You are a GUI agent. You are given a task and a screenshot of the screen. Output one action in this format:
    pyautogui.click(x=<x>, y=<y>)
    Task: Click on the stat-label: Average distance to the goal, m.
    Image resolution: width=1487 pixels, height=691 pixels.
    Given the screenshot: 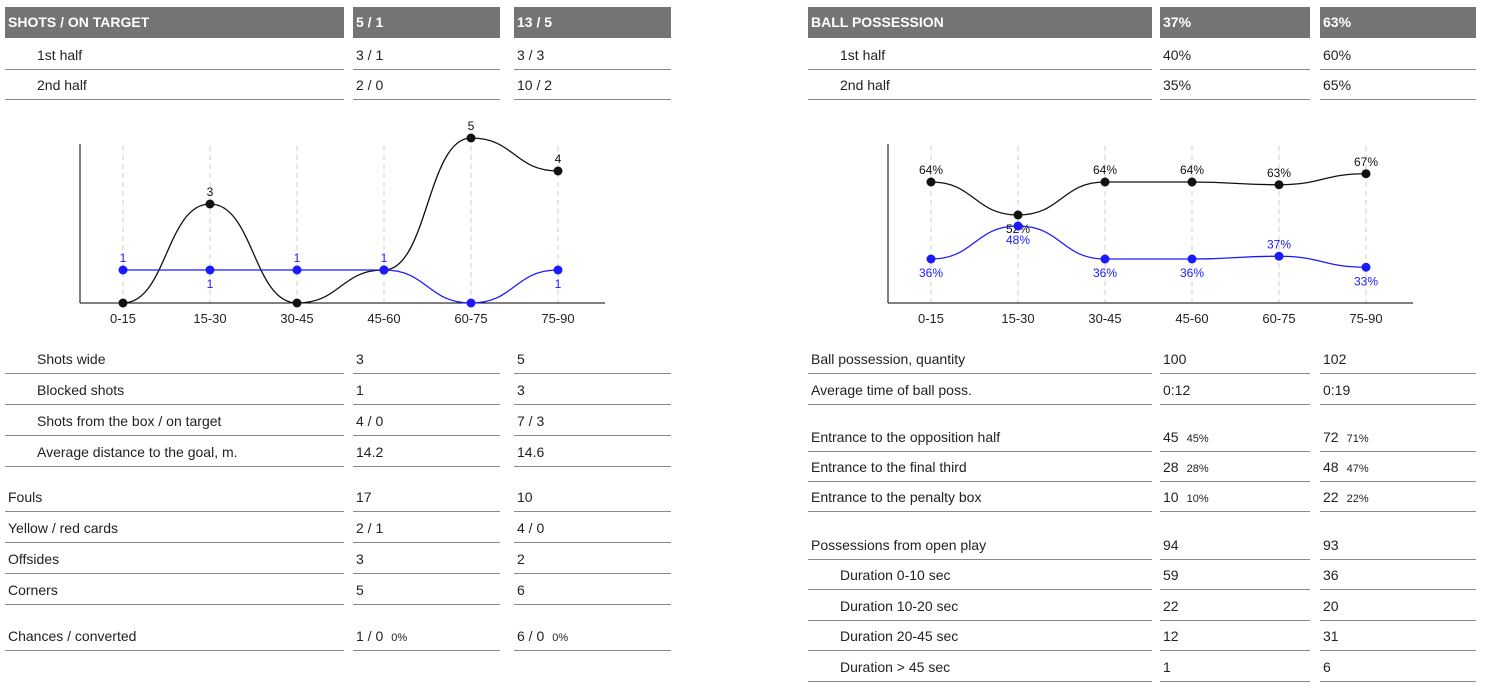 What is the action you would take?
    pyautogui.click(x=174, y=452)
    